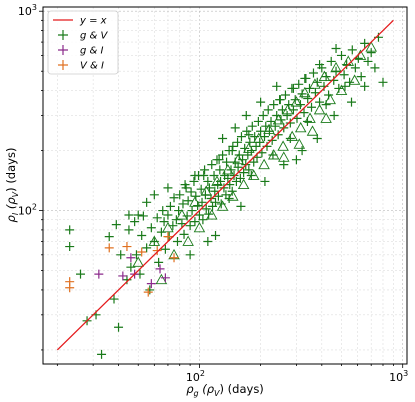 Image resolution: width=415 pixels, height=402 pixels. I want to click on legend-label: g & V, so click(94, 36).